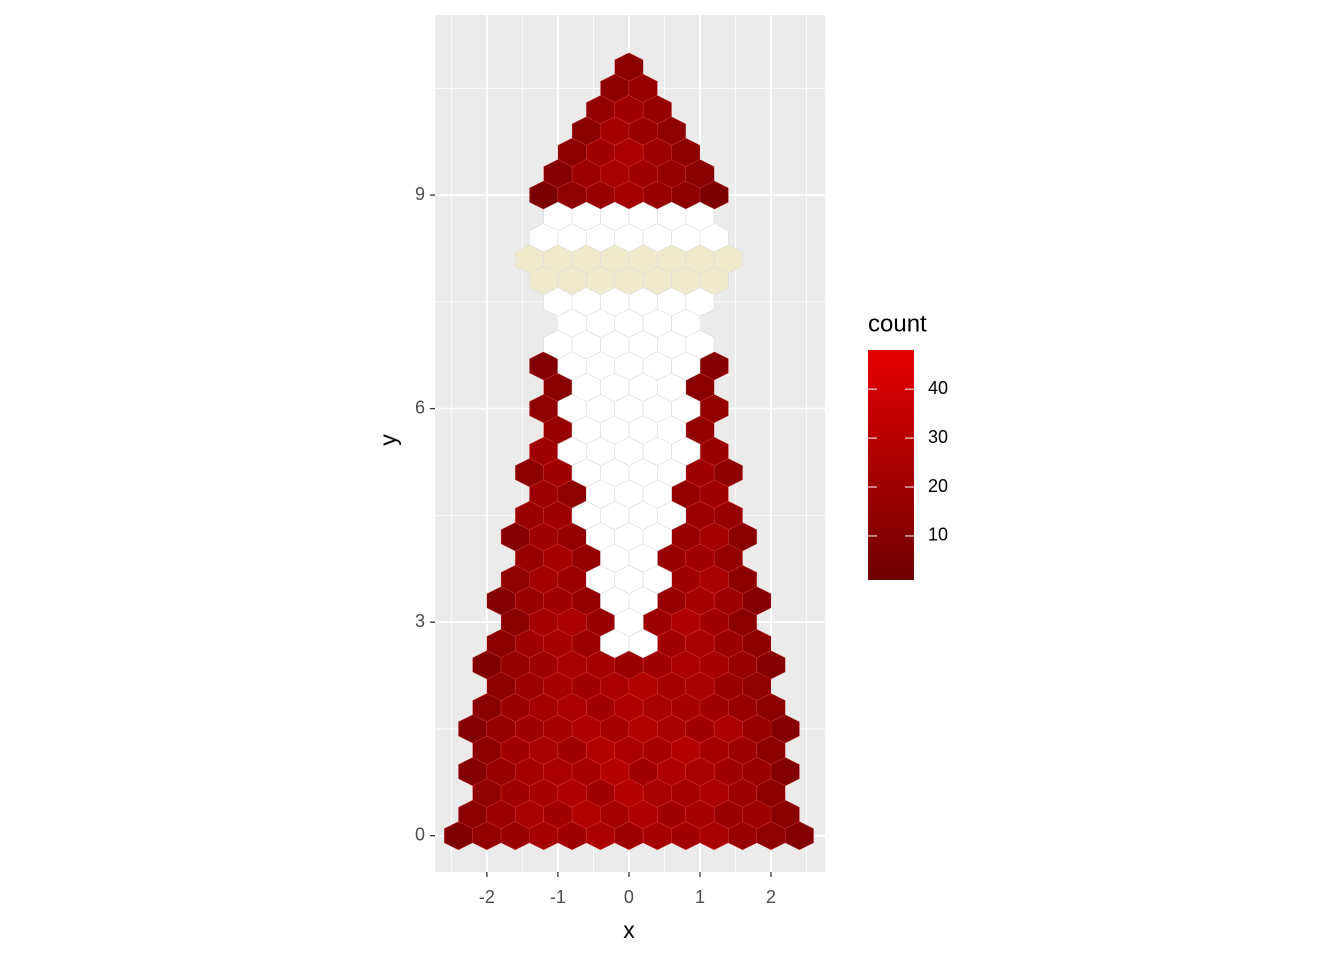 This screenshot has height=965, width=1344. What do you see at coordinates (938, 535) in the screenshot?
I see `legend-tick-label: 10` at bounding box center [938, 535].